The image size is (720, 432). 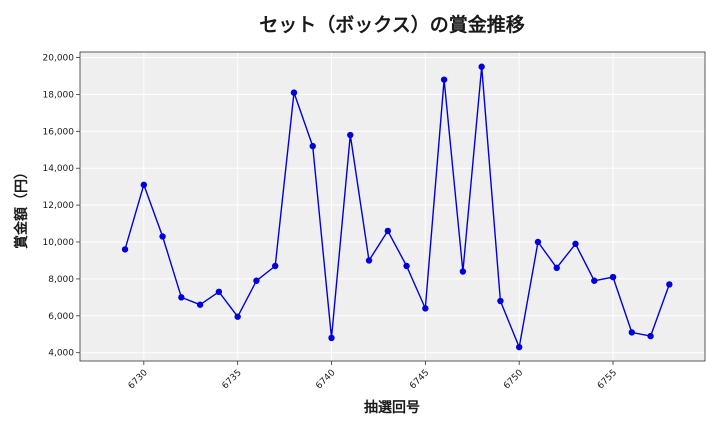 I want to click on y-tick-label: 8,000, so click(x=61, y=280).